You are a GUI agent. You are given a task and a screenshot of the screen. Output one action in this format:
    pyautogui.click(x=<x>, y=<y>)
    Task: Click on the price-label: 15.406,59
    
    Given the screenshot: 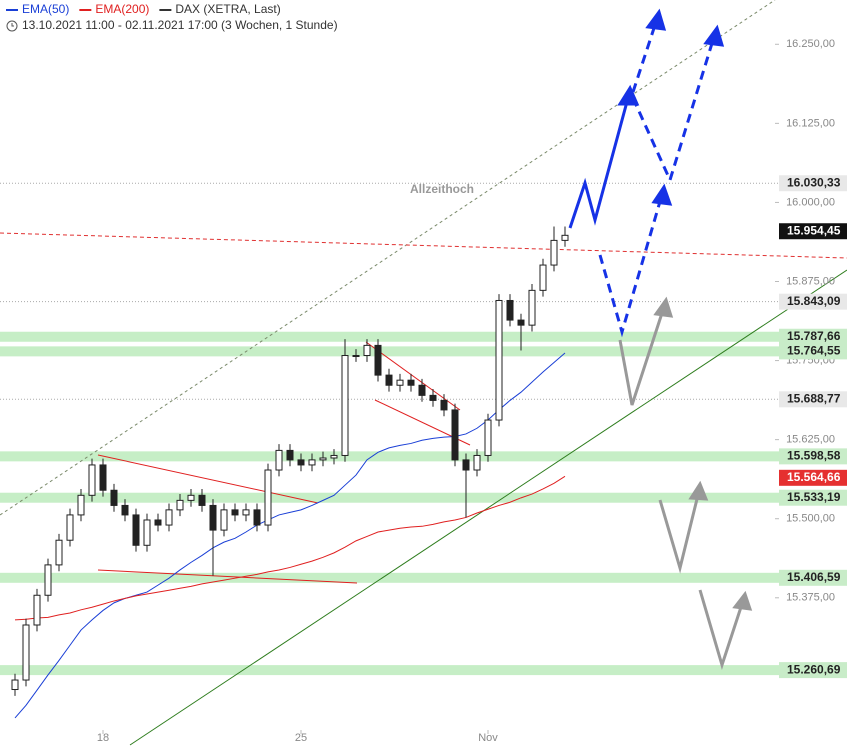 What is the action you would take?
    pyautogui.click(x=814, y=577)
    